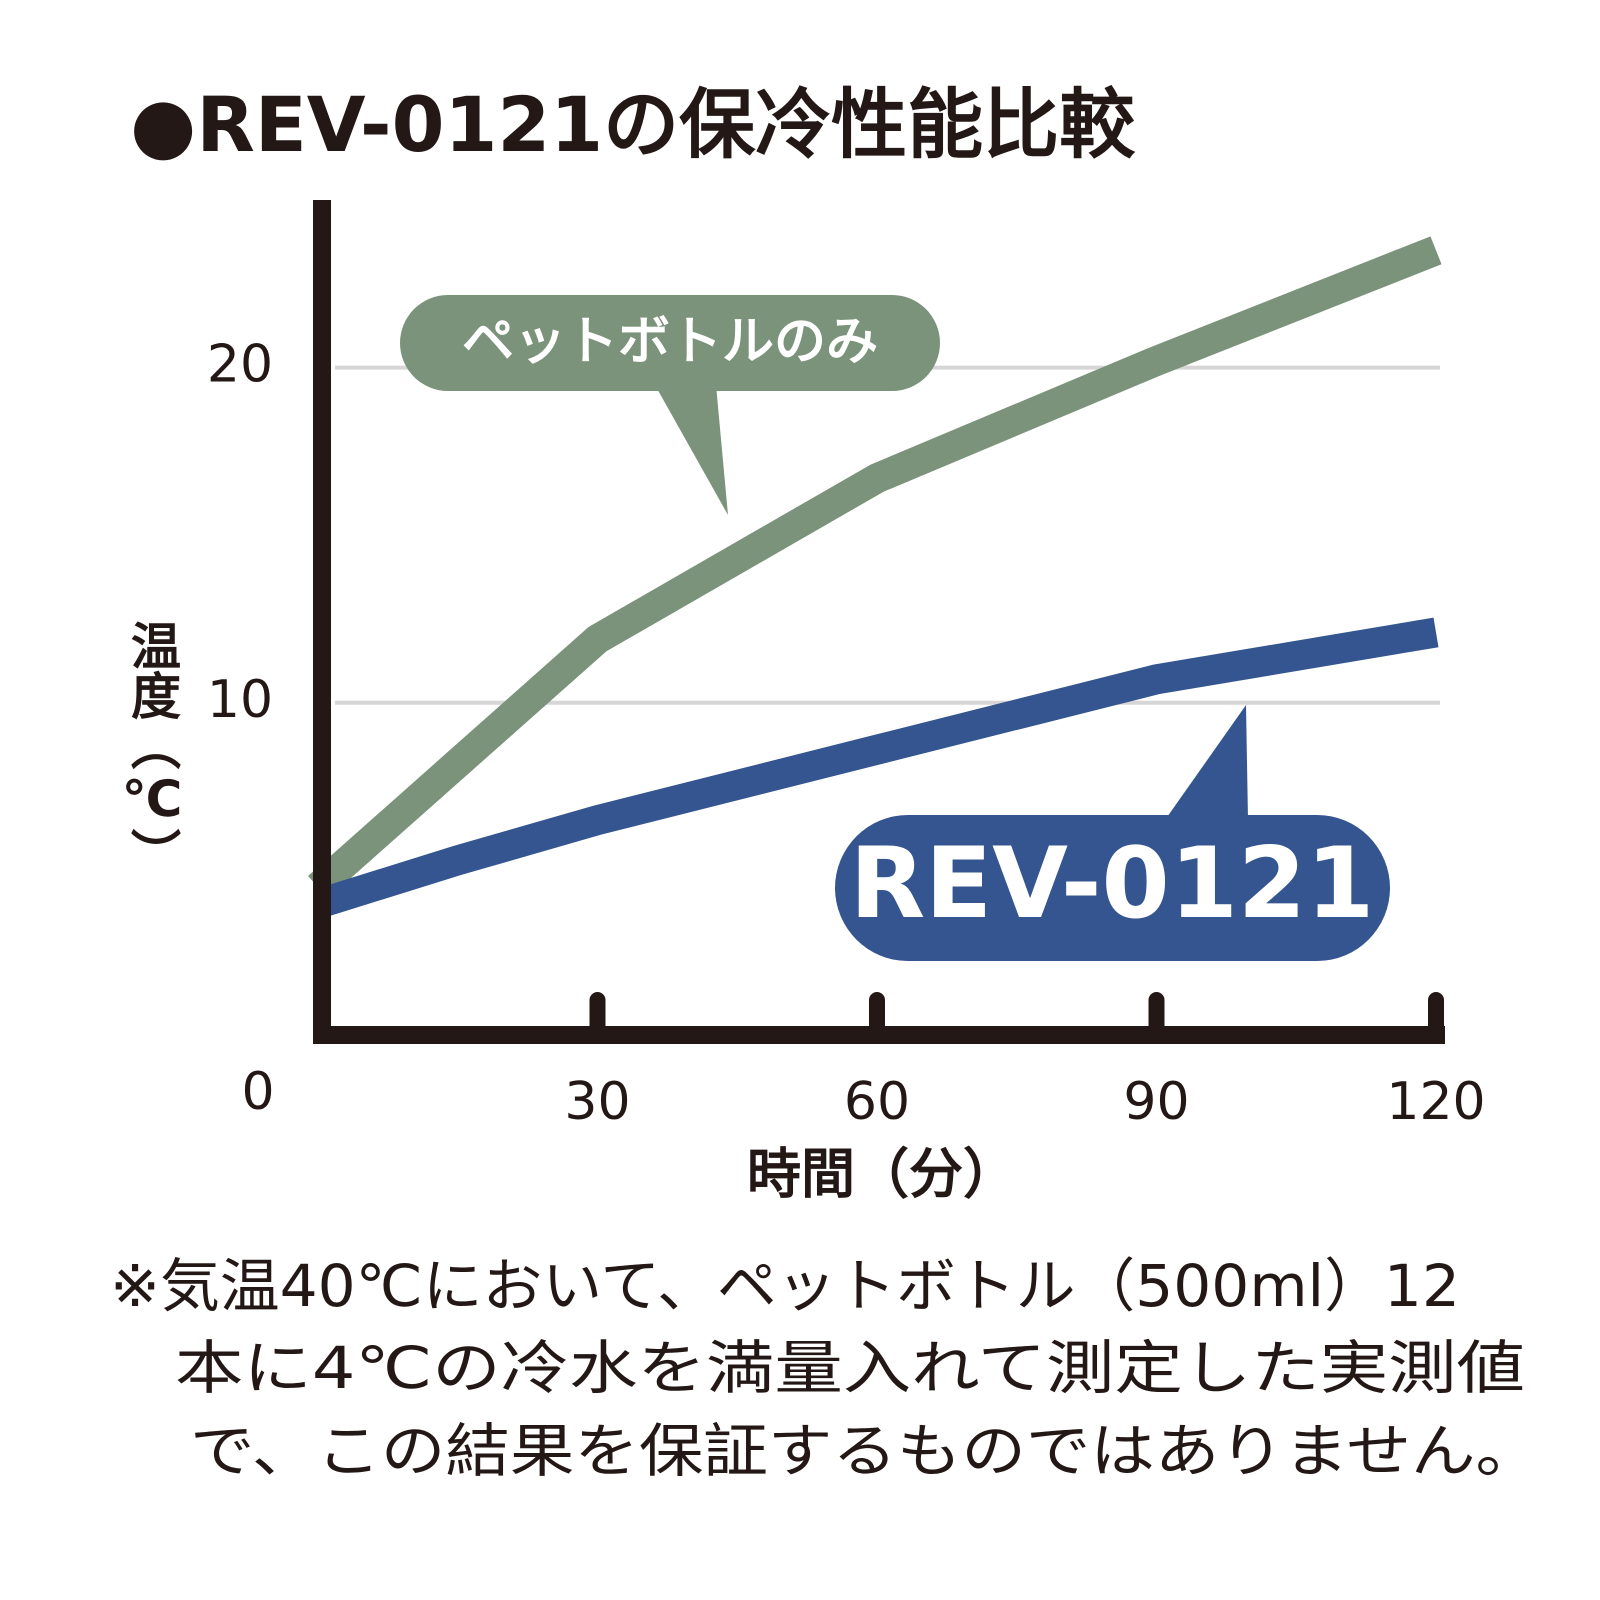 The image size is (1600, 1600). What do you see at coordinates (670, 342) in the screenshot?
I see `legend-label: ペットボトルのみ` at bounding box center [670, 342].